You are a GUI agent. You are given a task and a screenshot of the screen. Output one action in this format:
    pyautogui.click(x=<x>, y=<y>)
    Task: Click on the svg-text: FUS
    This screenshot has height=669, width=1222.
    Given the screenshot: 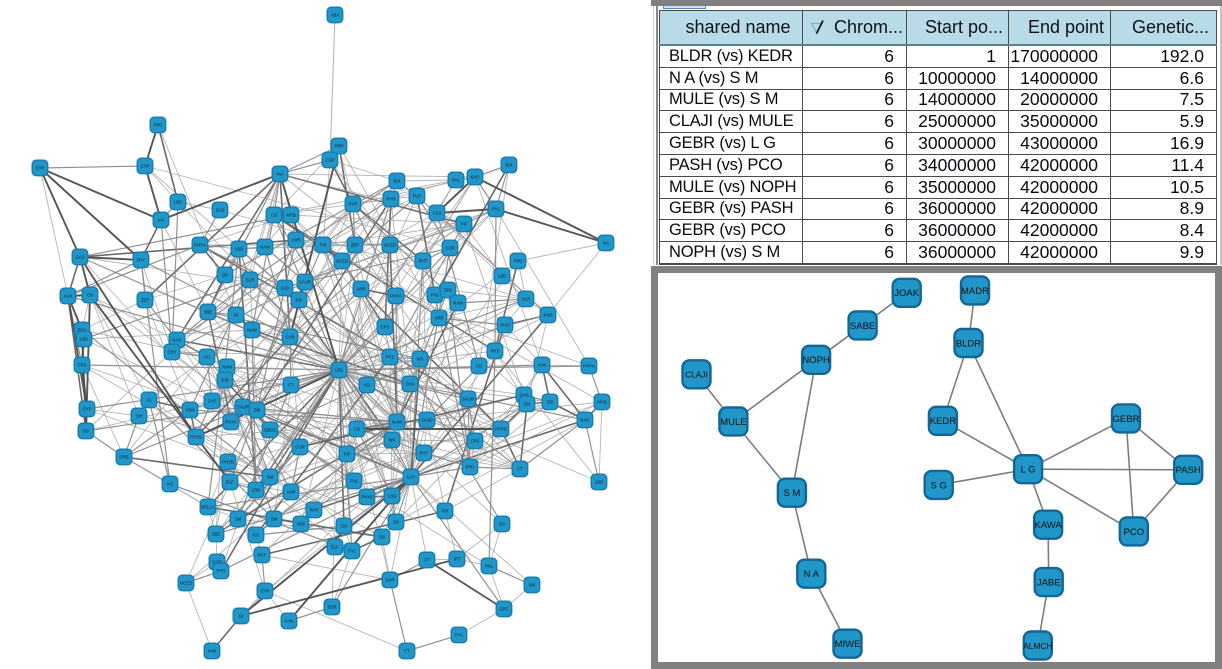 What is the action you would take?
    pyautogui.click(x=417, y=196)
    